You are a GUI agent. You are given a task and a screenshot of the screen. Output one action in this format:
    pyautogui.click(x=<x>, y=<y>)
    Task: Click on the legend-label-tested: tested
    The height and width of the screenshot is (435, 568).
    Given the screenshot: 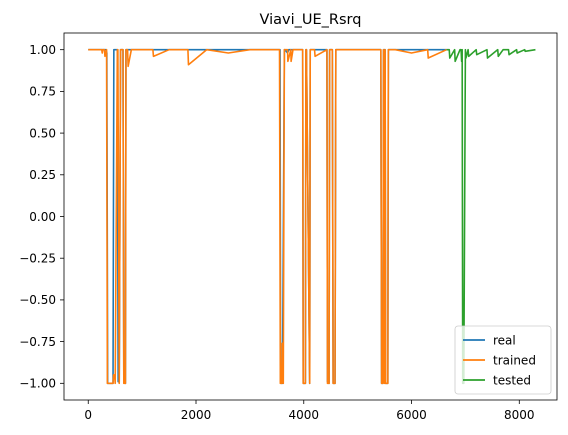 What is the action you would take?
    pyautogui.click(x=512, y=380)
    